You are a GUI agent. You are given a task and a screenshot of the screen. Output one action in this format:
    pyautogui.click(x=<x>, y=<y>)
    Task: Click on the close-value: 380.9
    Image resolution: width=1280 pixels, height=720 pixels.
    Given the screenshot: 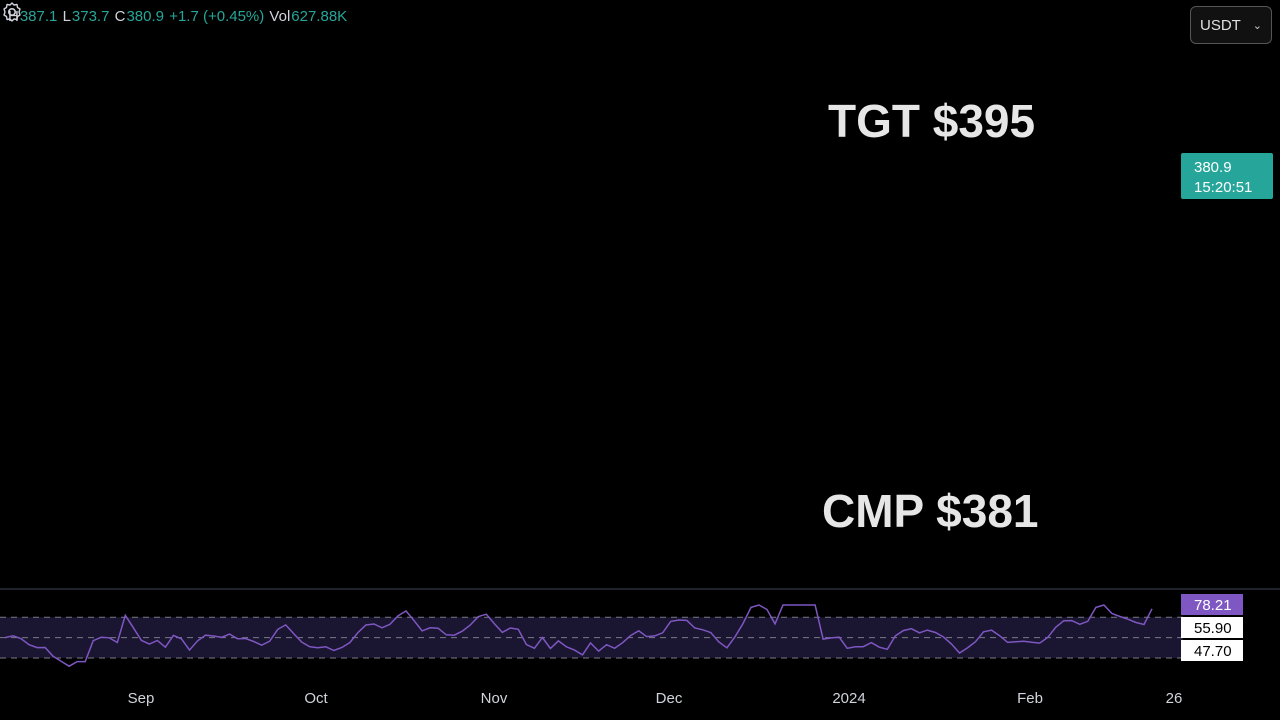 What is the action you would take?
    pyautogui.click(x=145, y=16)
    